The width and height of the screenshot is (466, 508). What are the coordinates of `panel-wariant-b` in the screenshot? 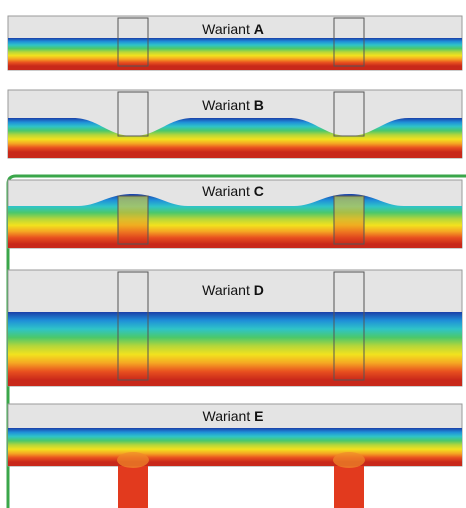 It's located at (235, 124).